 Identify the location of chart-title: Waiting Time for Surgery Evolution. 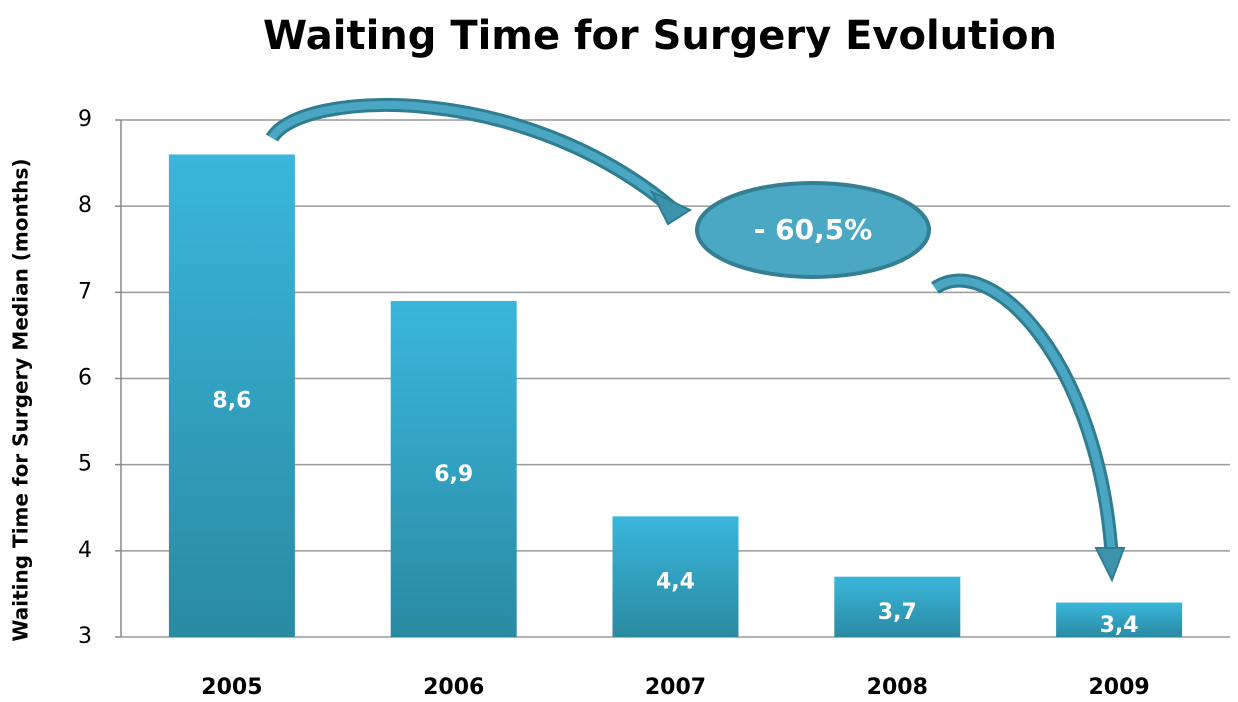
(660, 36).